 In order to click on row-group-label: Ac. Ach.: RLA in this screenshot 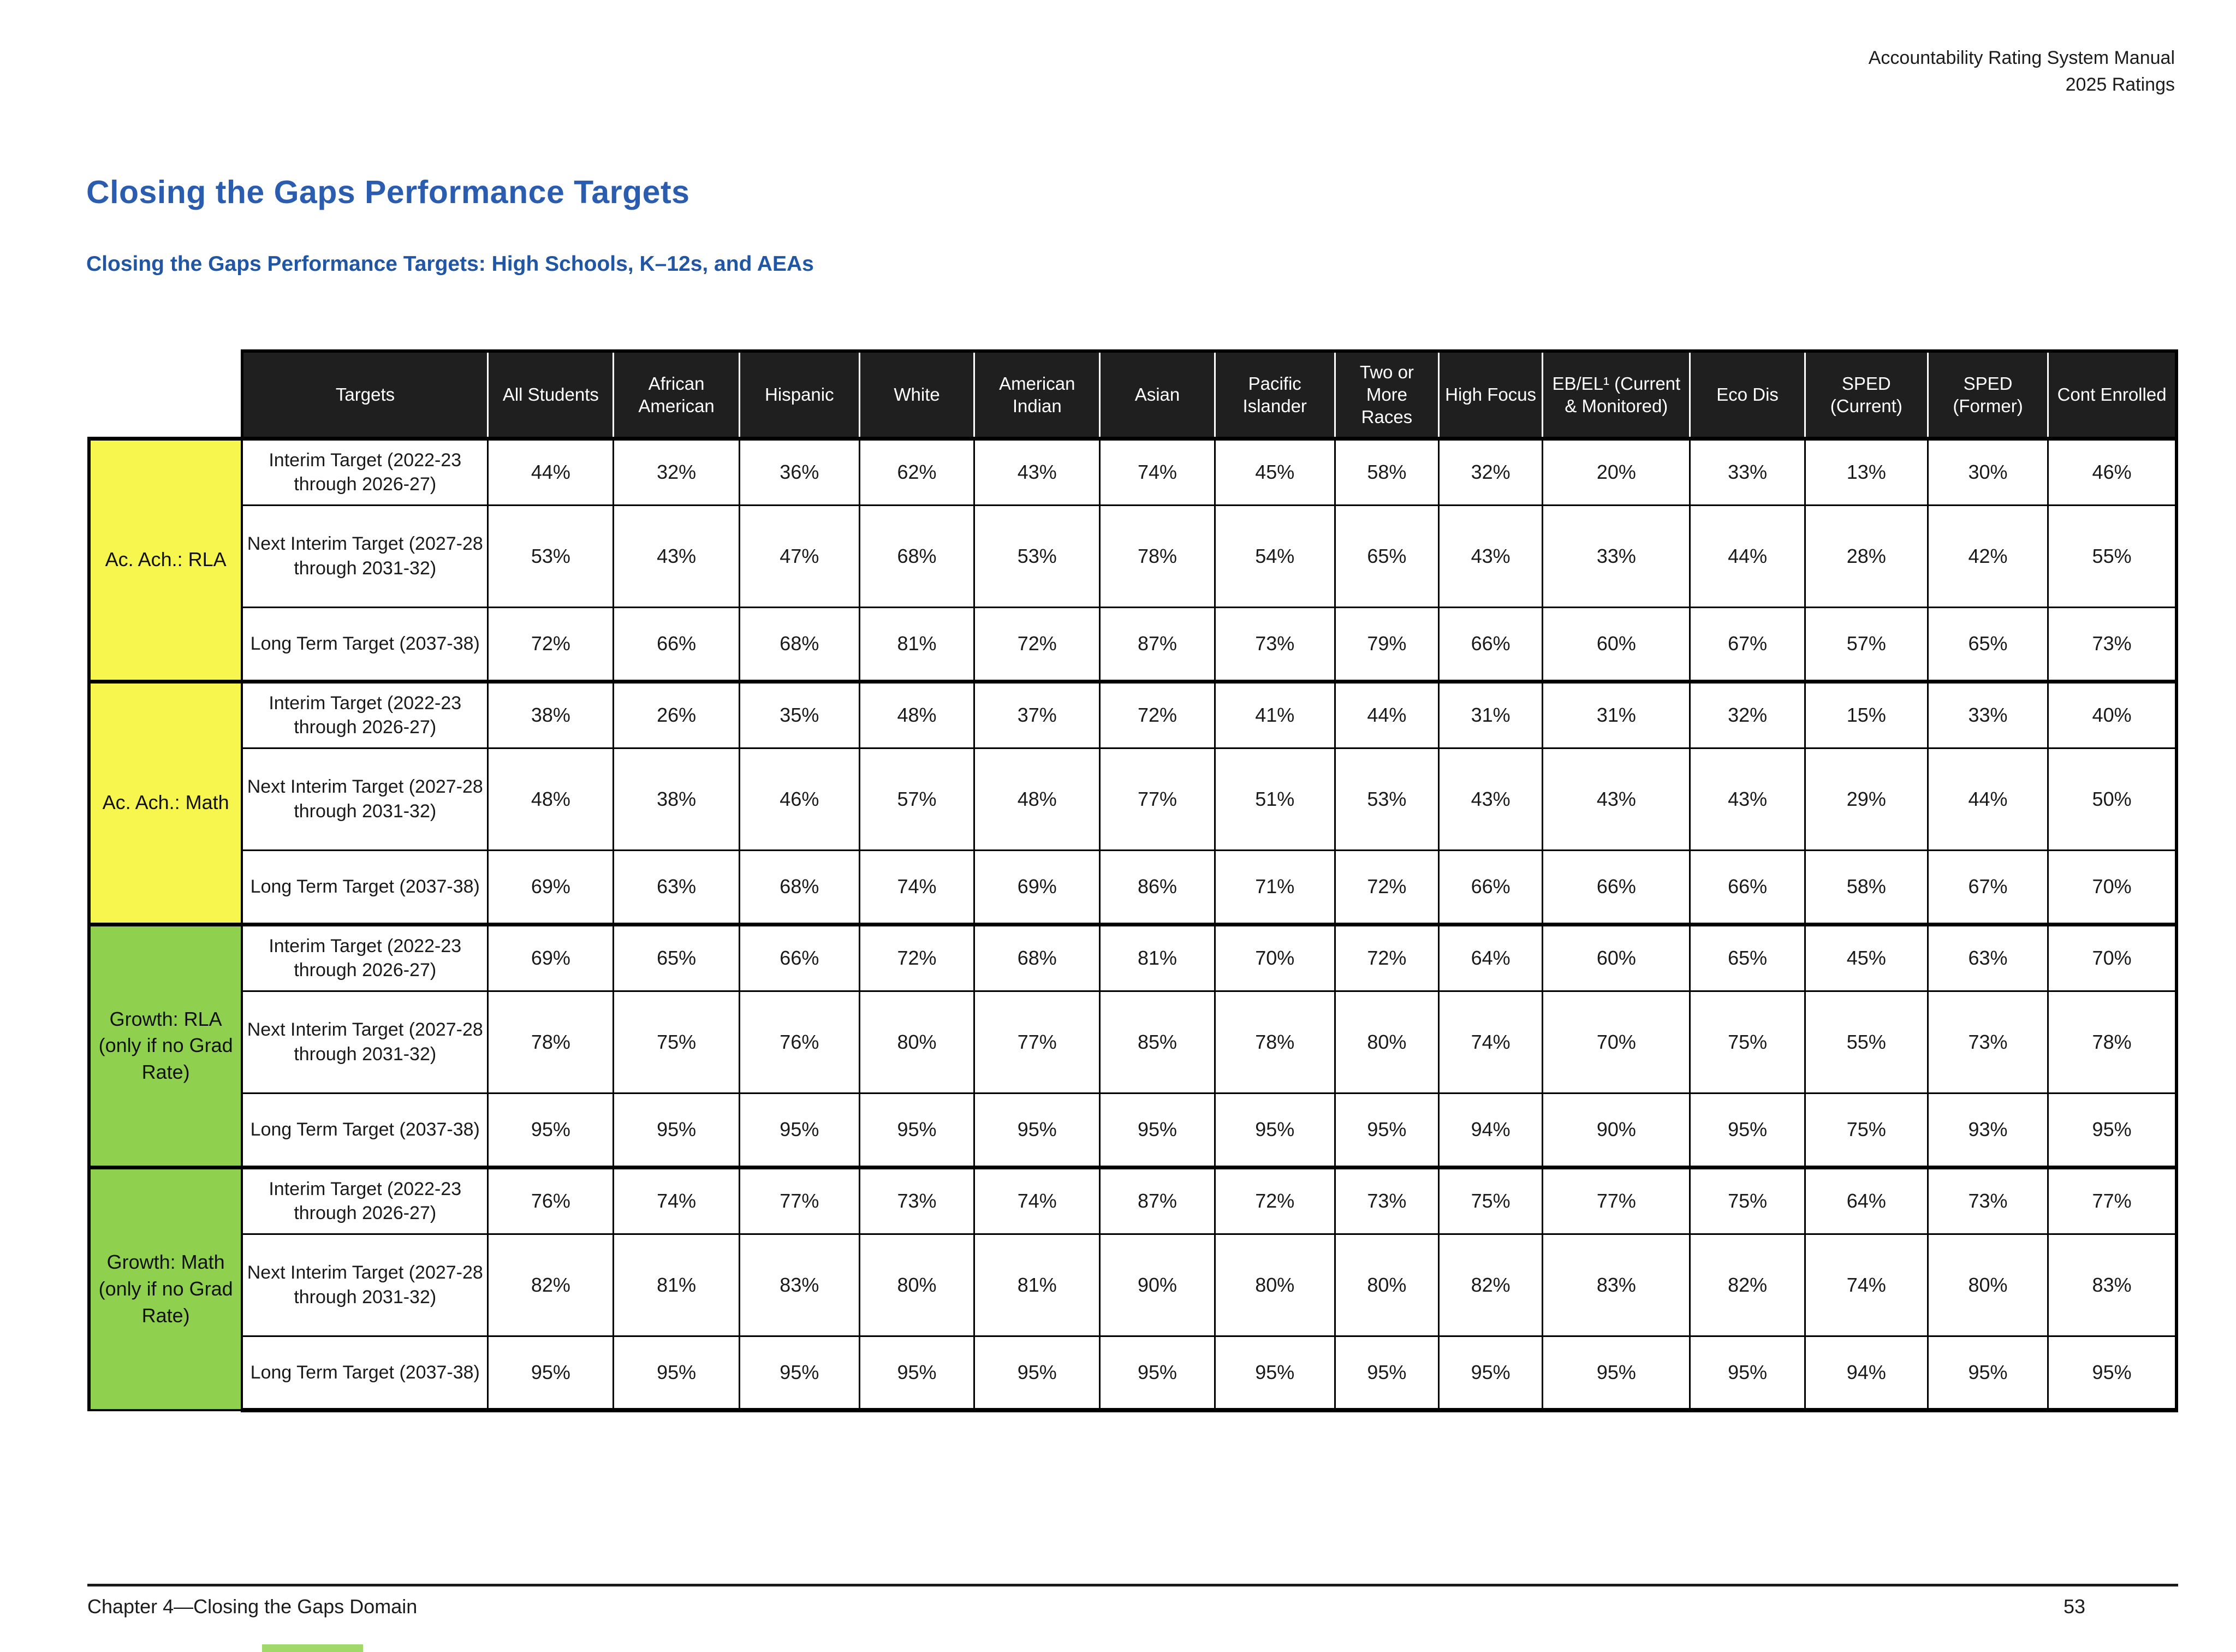, I will do `click(165, 559)`.